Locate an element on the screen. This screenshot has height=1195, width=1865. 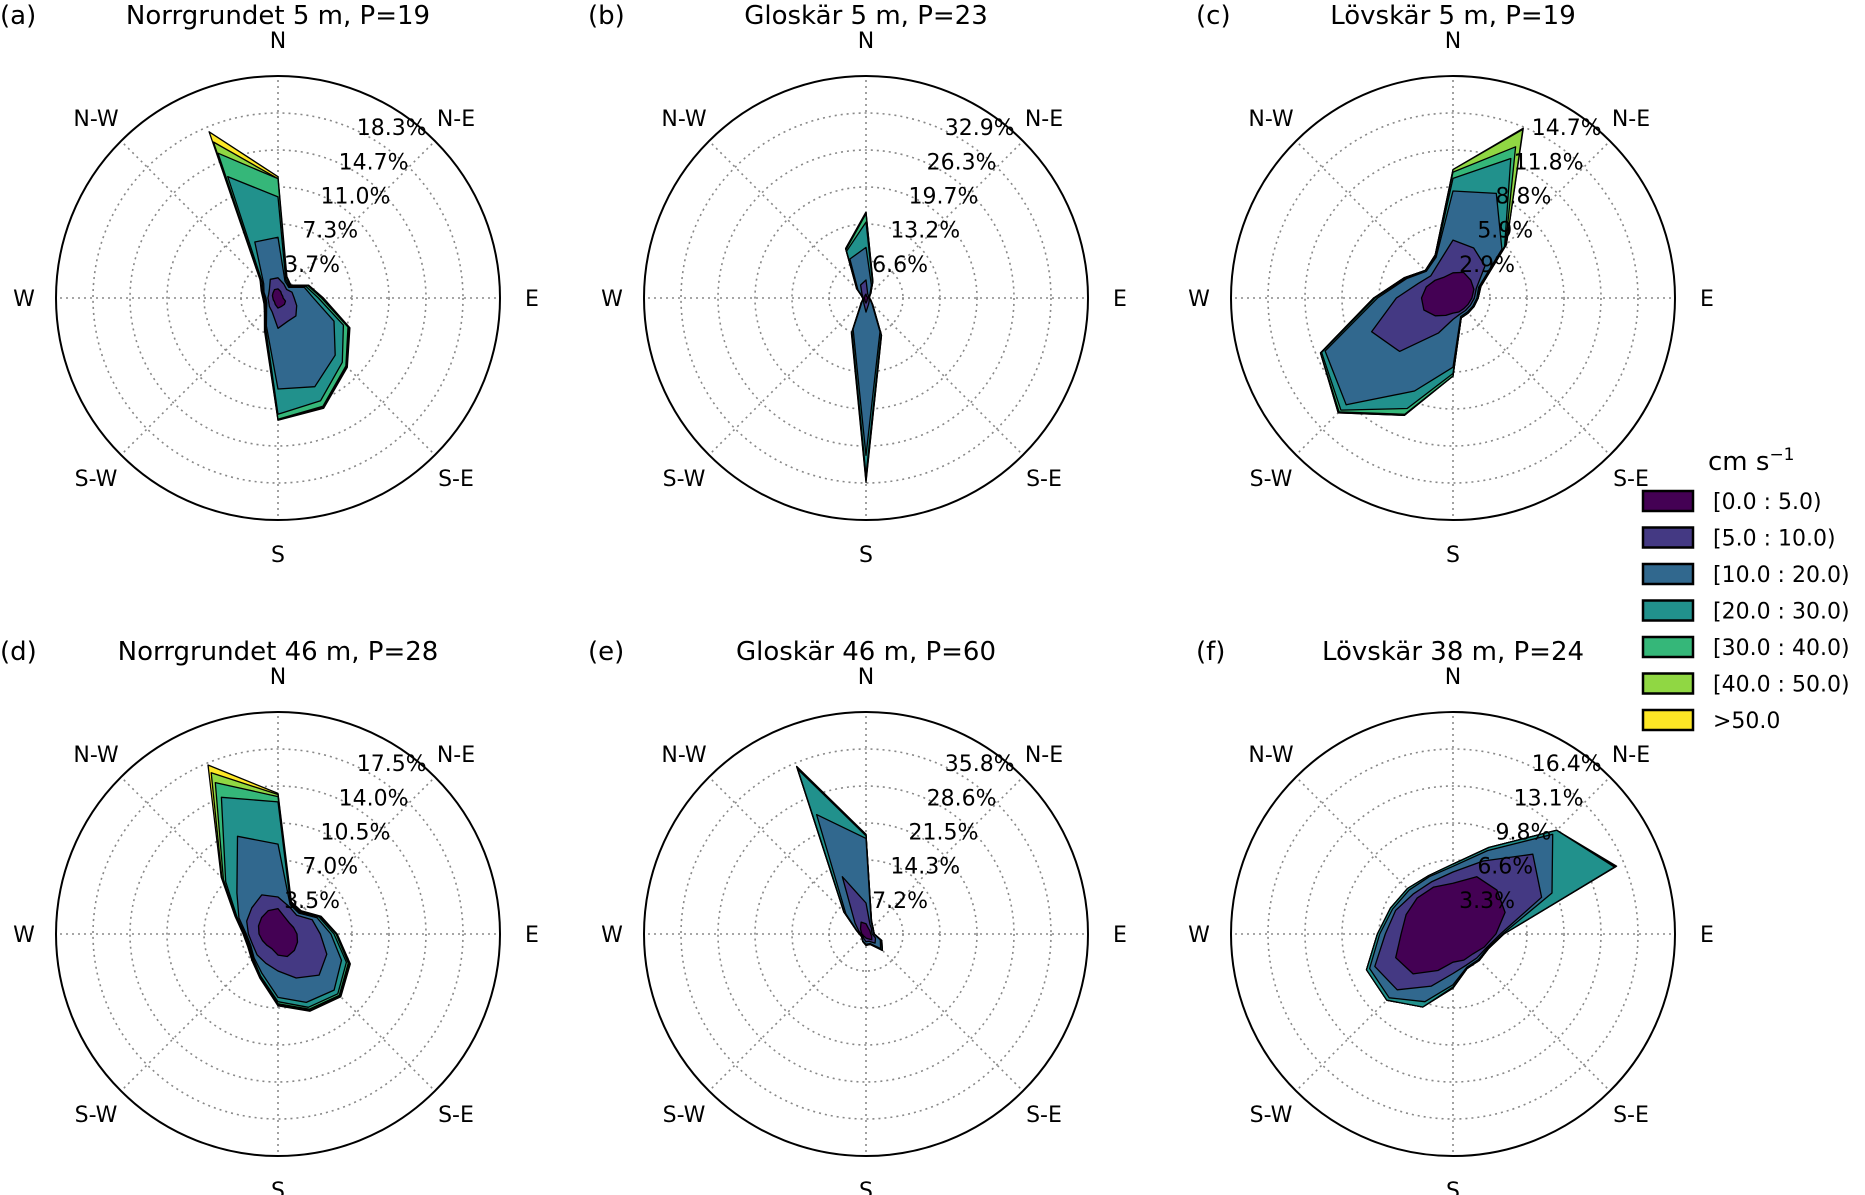
radial-tick-label: 19.7% is located at coordinates (943, 196).